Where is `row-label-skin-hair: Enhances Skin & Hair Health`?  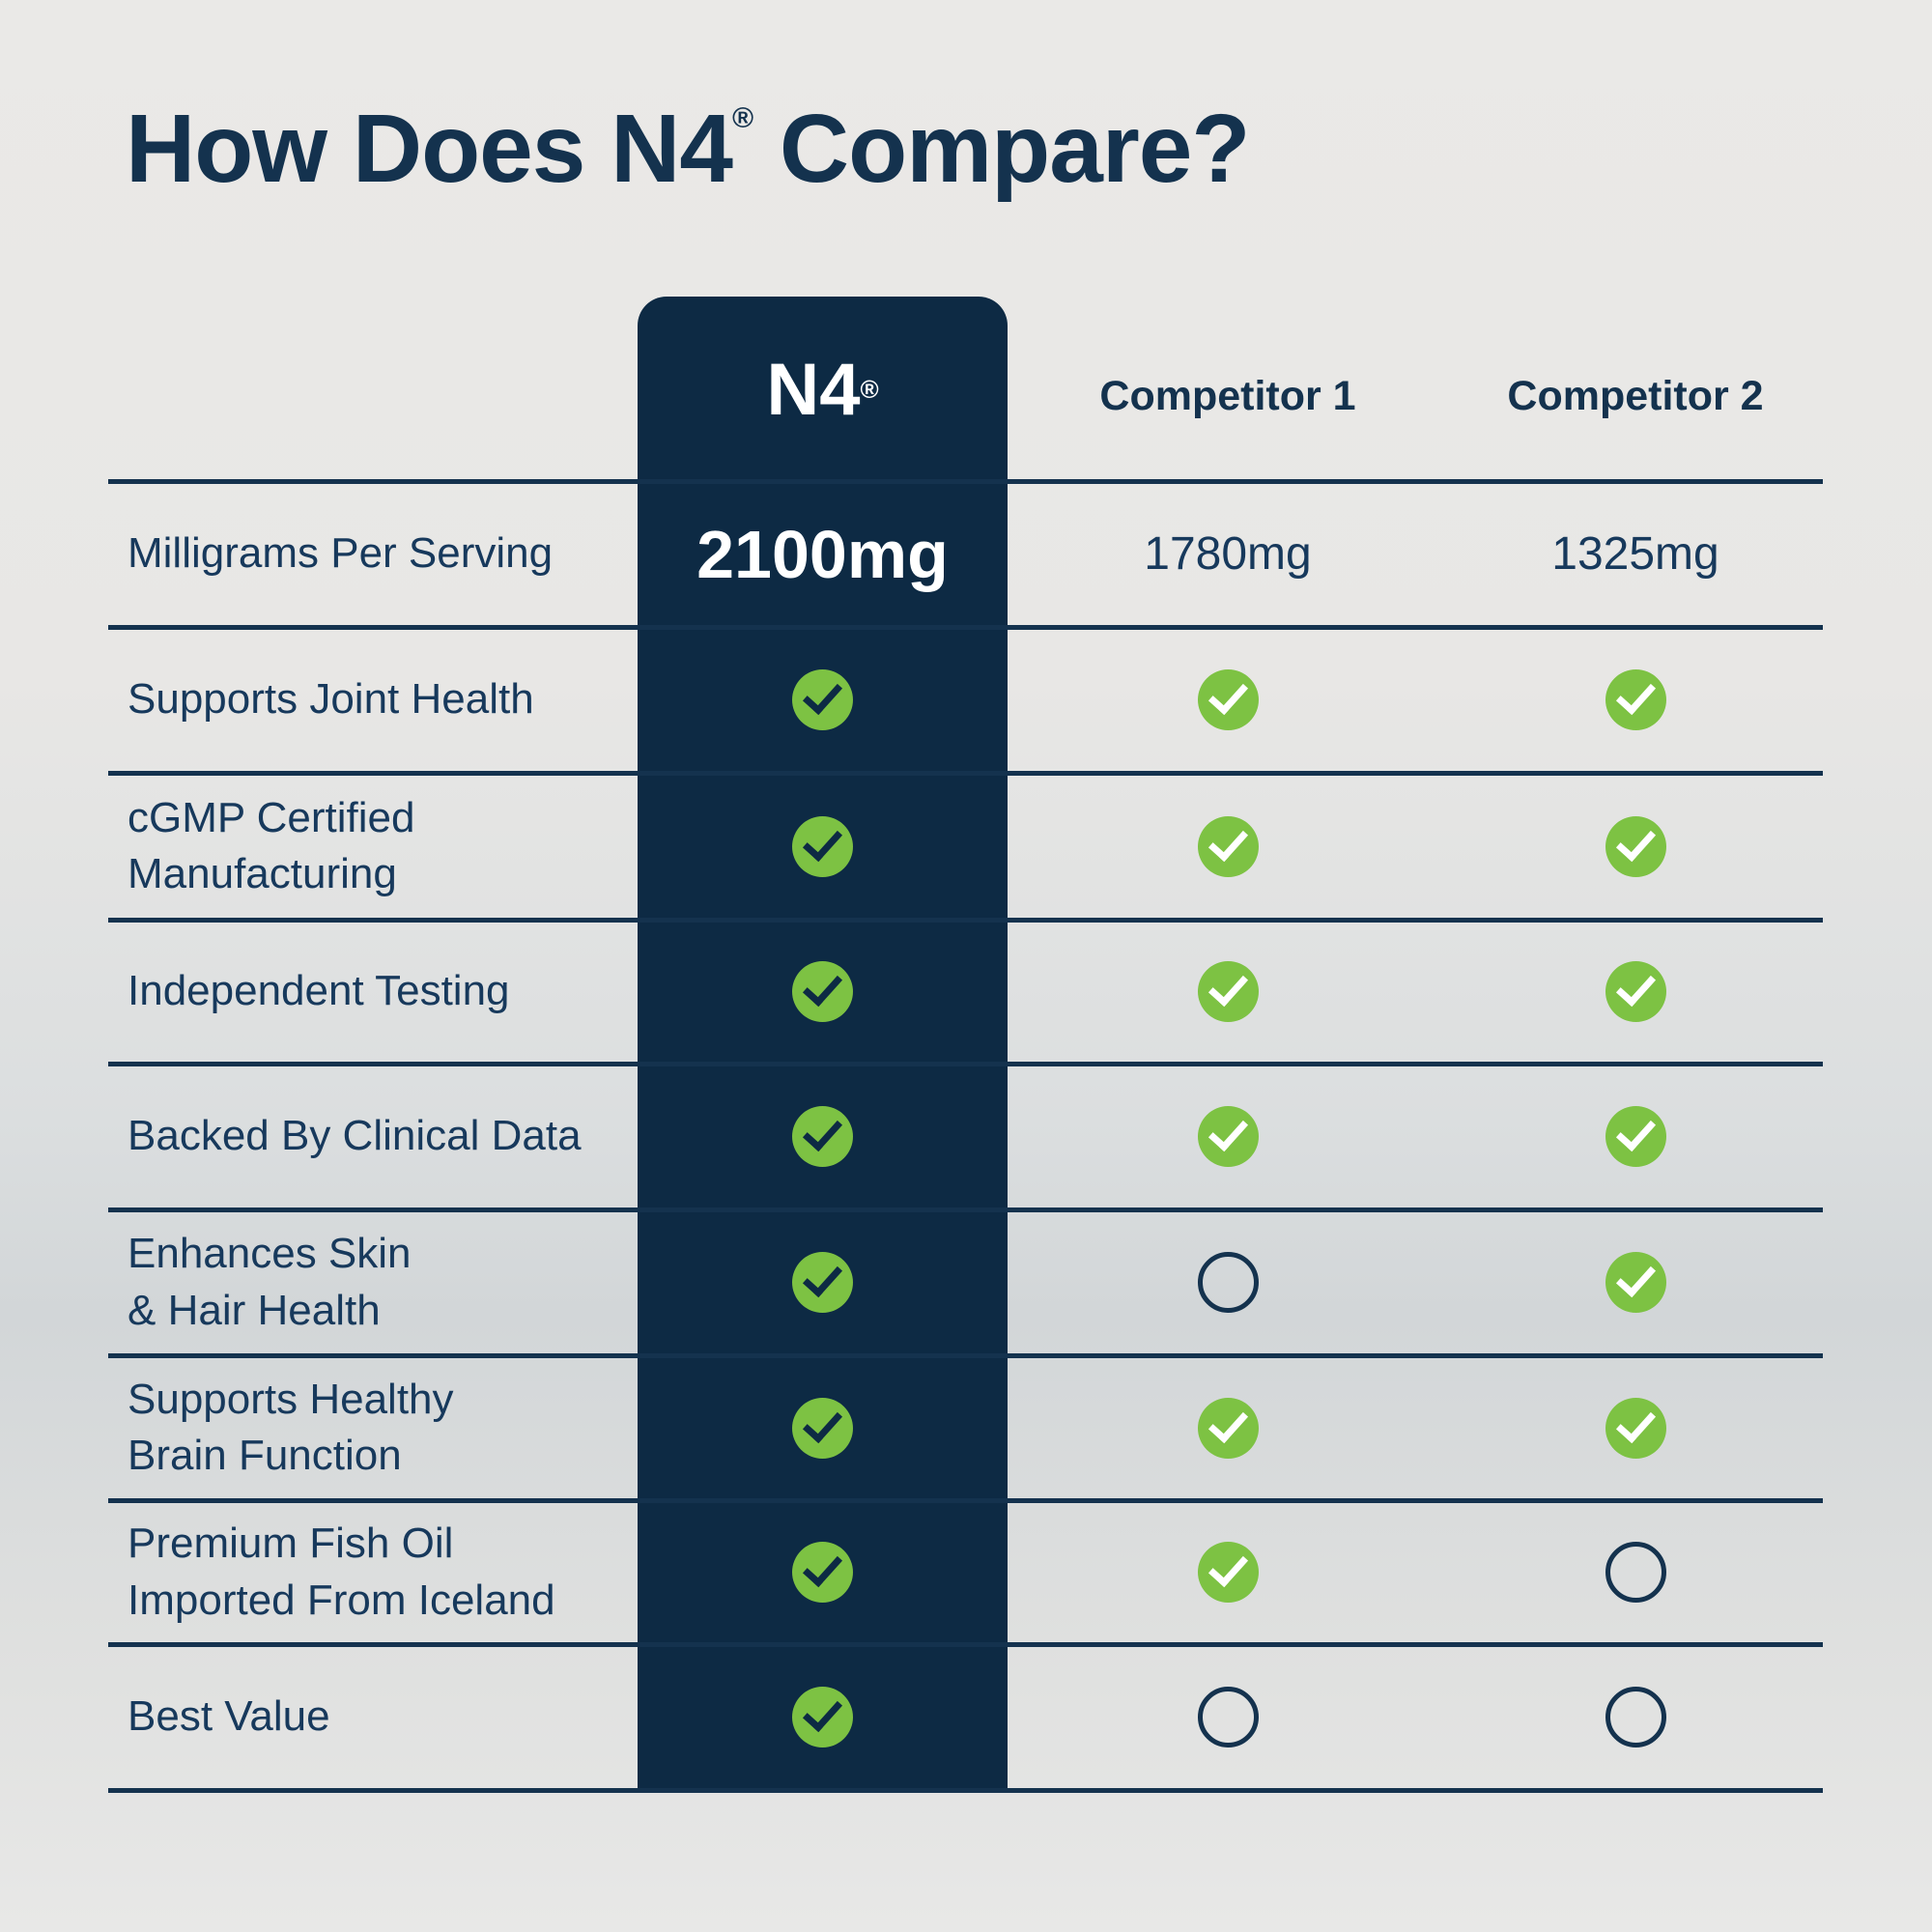
row-label-skin-hair: Enhances Skin & Hair Health is located at coordinates (270, 1282).